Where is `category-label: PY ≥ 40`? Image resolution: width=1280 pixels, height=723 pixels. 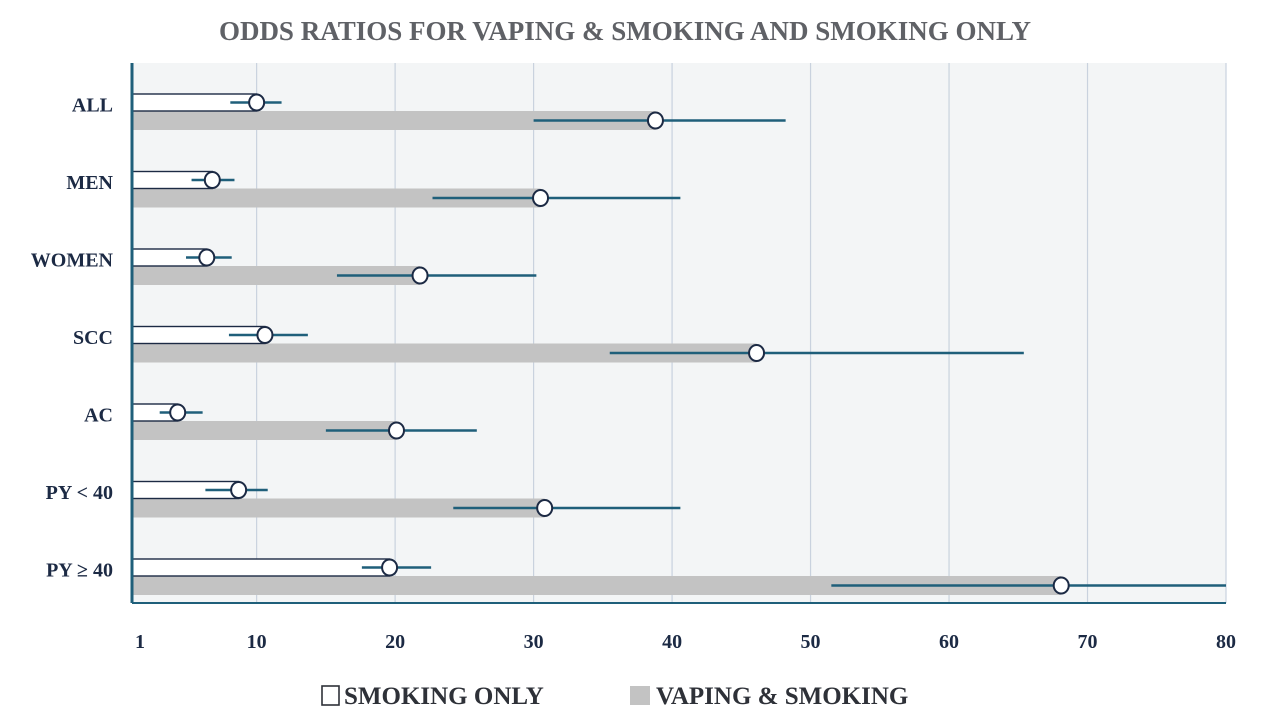 category-label: PY ≥ 40 is located at coordinates (79, 571).